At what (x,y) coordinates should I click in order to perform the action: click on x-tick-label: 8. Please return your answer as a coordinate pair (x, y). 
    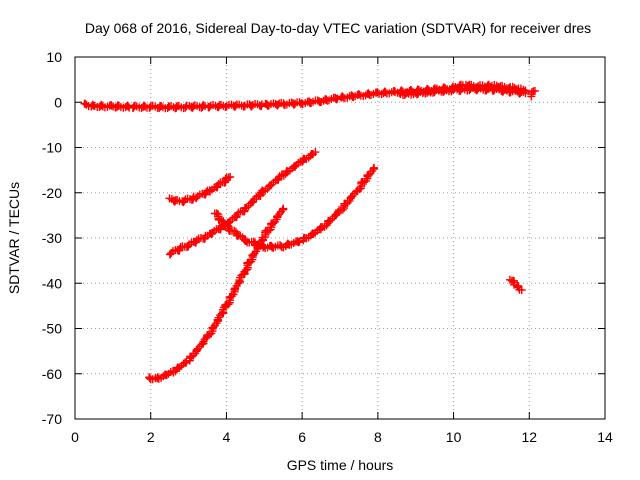
    Looking at the image, I should click on (378, 437).